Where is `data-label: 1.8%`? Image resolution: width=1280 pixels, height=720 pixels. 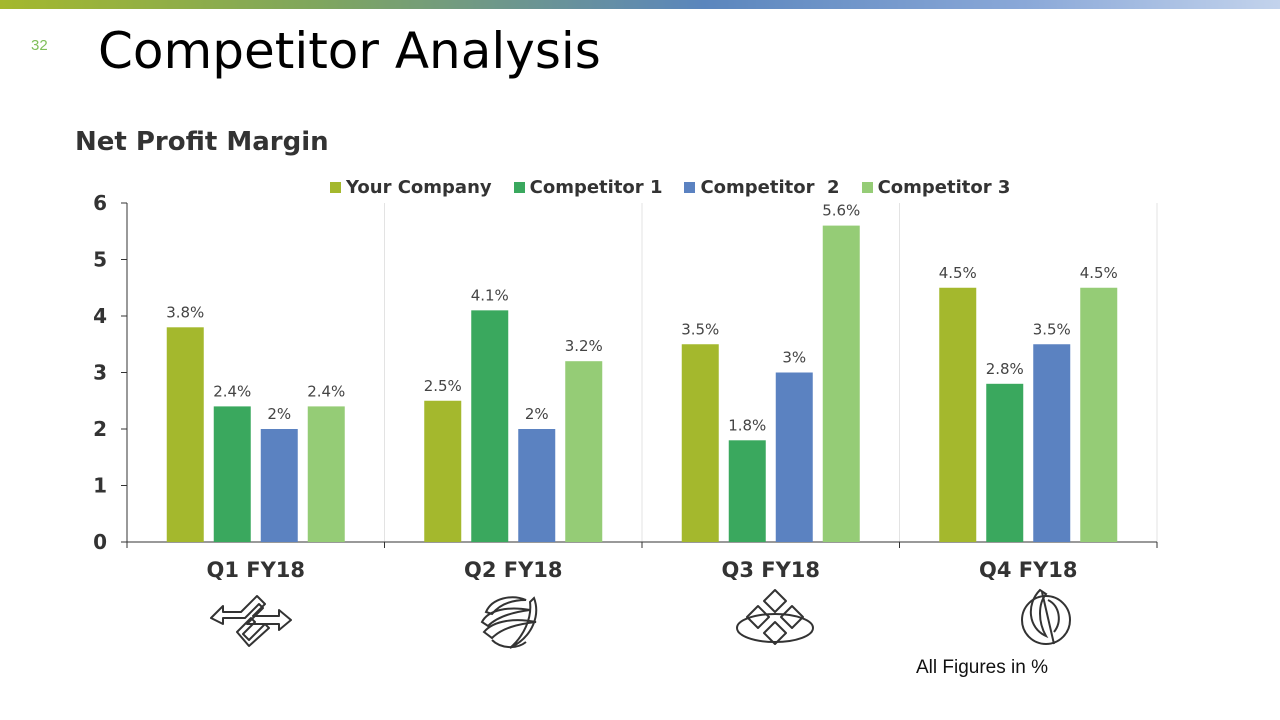
data-label: 1.8% is located at coordinates (747, 425).